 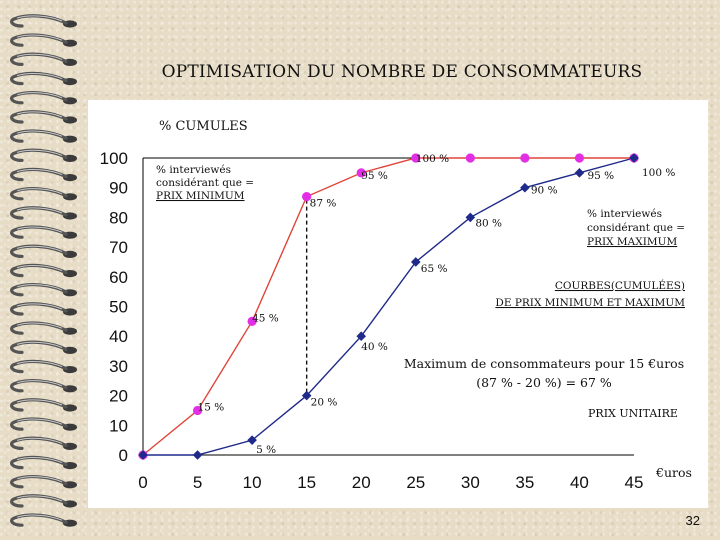 I want to click on y-tick-label: 40, so click(x=118, y=336).